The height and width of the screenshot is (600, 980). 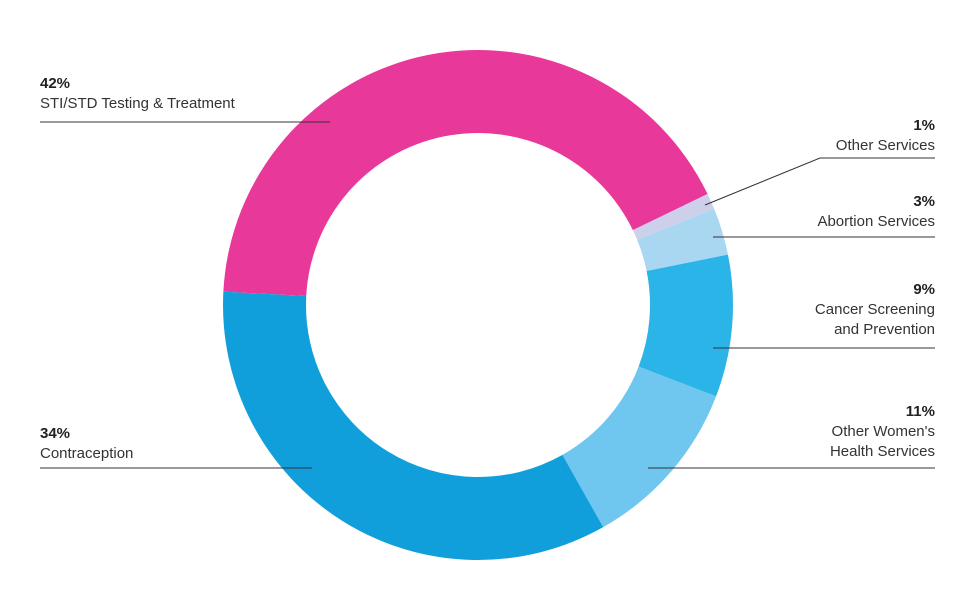 I want to click on segment-label: 34% Contraception, so click(x=86, y=444).